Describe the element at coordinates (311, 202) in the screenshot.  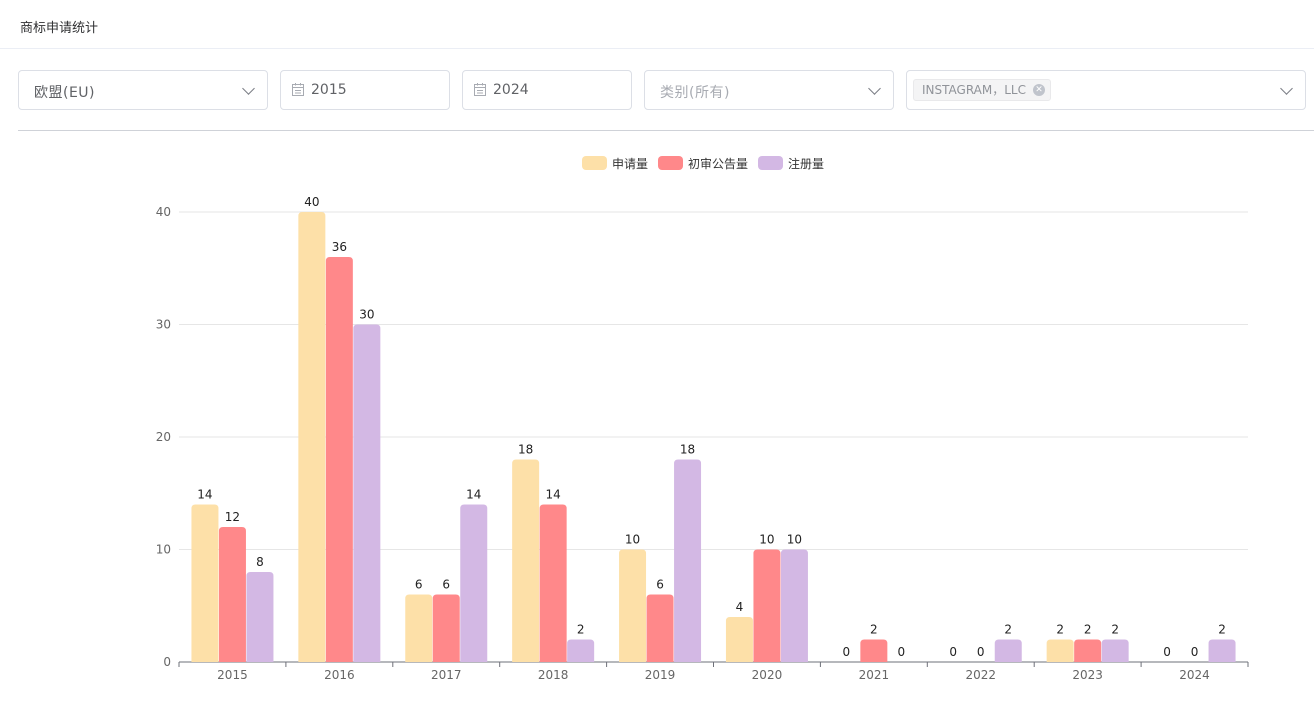
I see `data-label: 40` at that location.